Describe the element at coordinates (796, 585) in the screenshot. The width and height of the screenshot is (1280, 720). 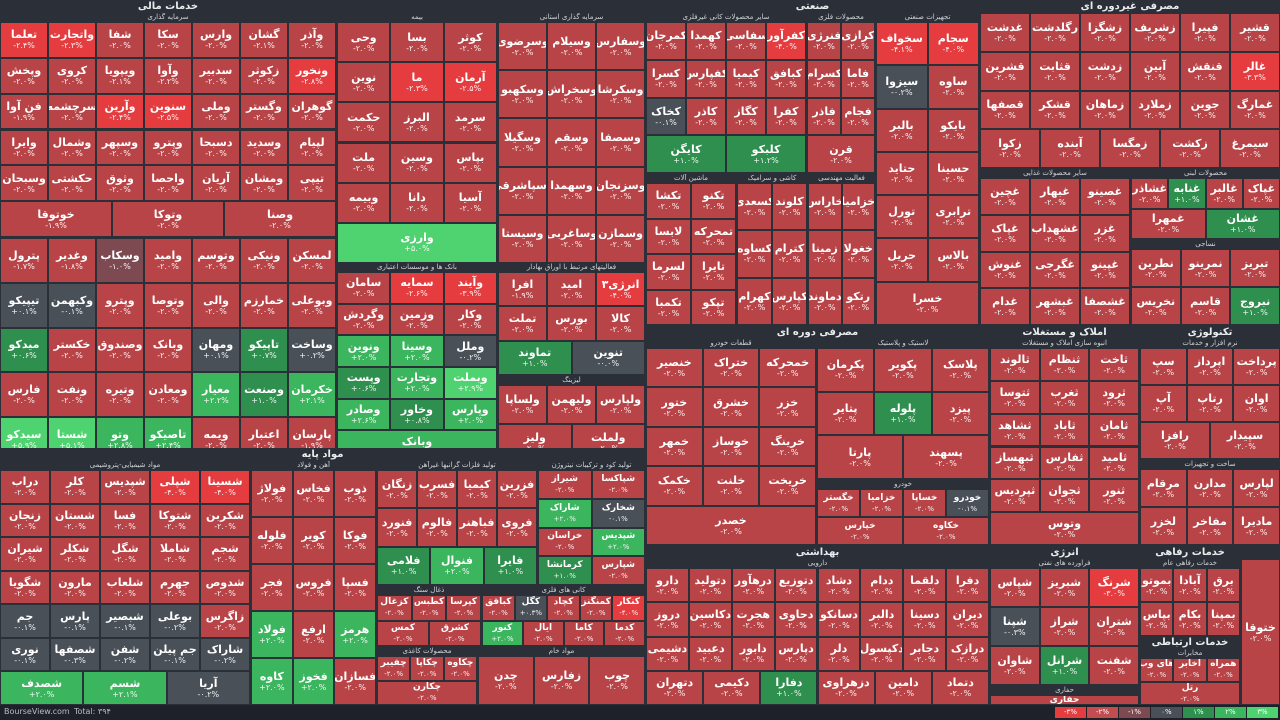
I see `stock-tile: دتوزیع -۲.۰%` at that location.